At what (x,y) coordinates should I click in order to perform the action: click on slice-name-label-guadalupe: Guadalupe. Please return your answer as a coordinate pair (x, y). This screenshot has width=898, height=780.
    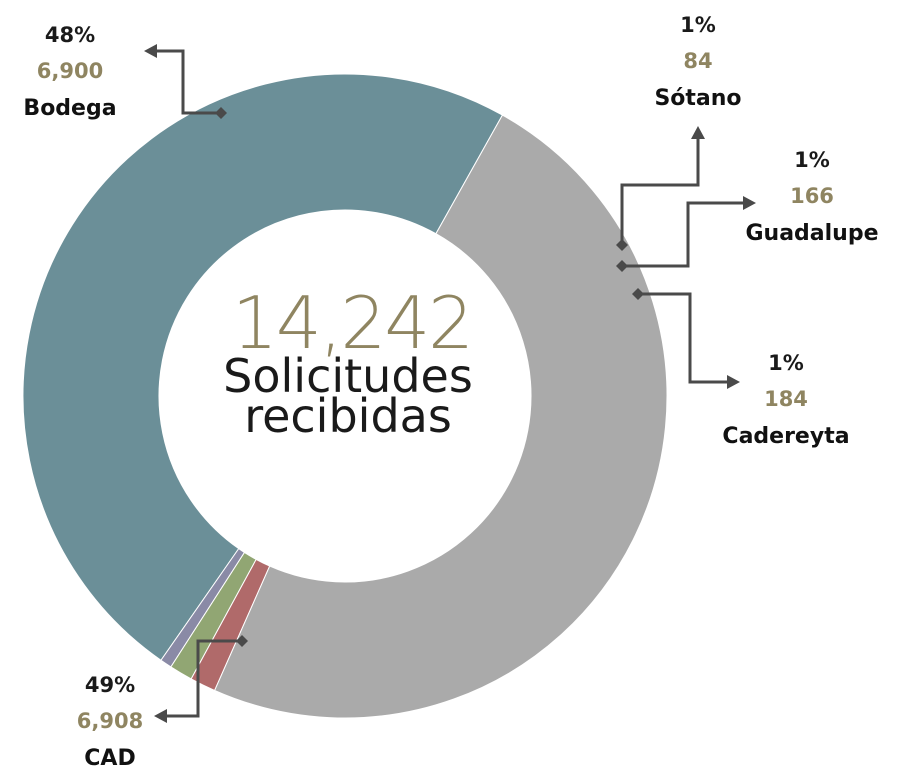
    Looking at the image, I should click on (811, 233).